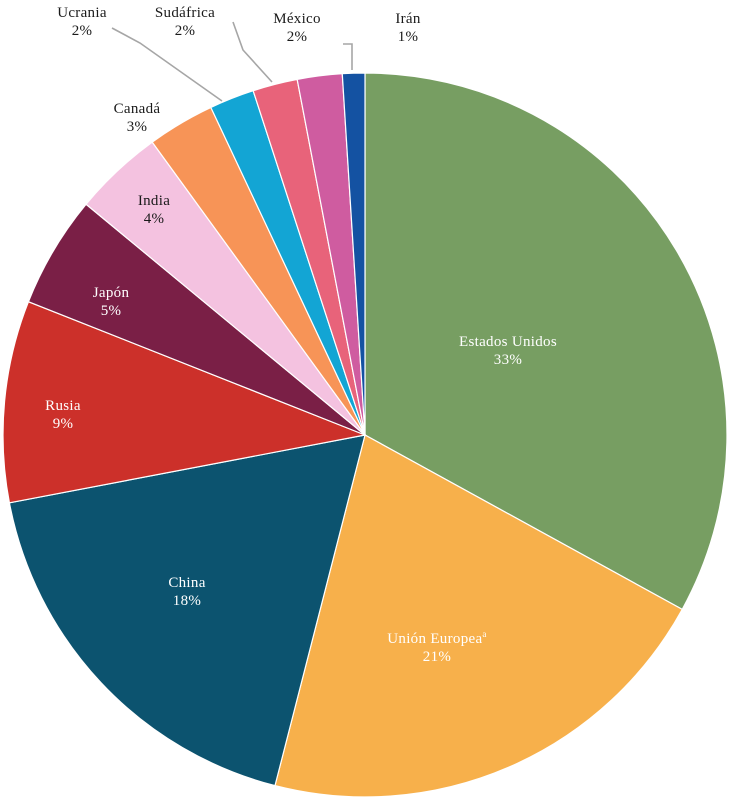 The height and width of the screenshot is (803, 731). What do you see at coordinates (484, 634) in the screenshot?
I see `slice-label-superscript: a` at bounding box center [484, 634].